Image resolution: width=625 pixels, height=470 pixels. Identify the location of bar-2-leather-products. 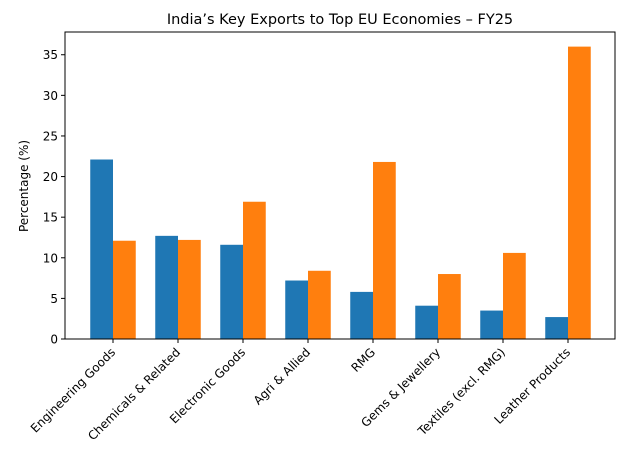
(579, 193).